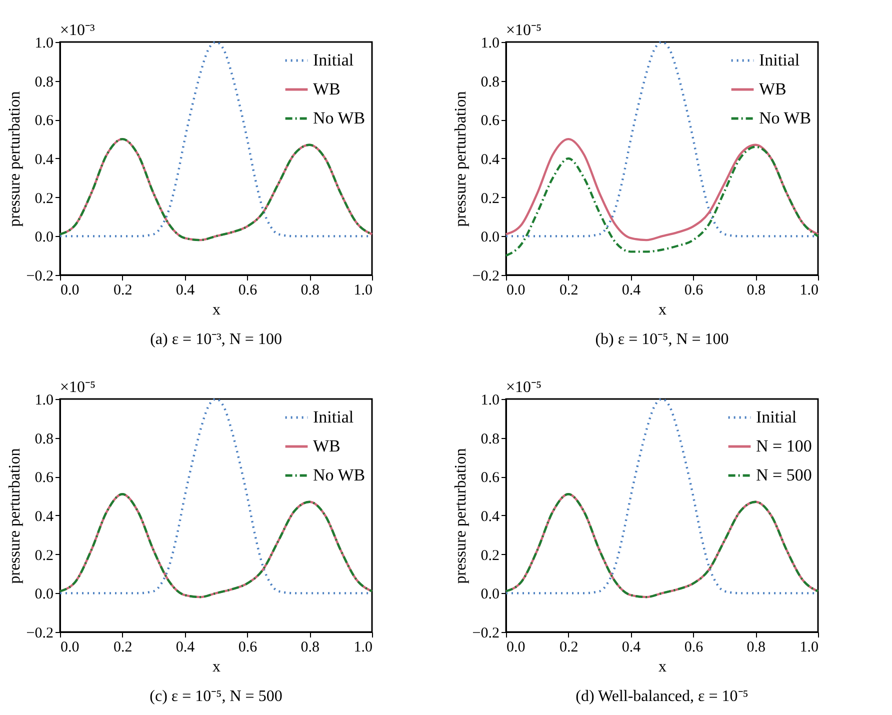 This screenshot has height=715, width=892. Describe the element at coordinates (216, 696) in the screenshot. I see `text: (c) ε = 10⁻⁵, N = 500` at that location.